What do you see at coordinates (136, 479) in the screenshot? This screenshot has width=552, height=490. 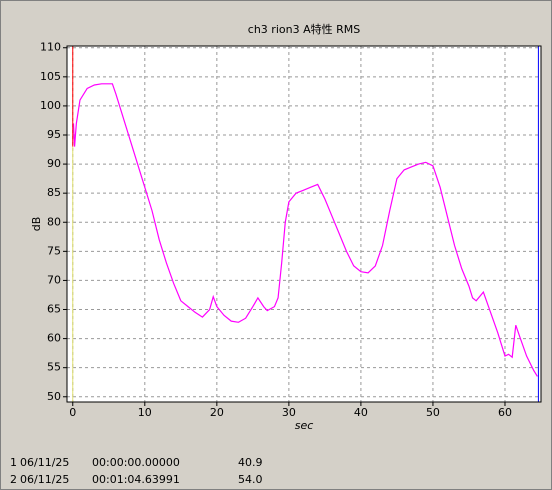 I see `cursor-time: 00:01:04.63991` at bounding box center [136, 479].